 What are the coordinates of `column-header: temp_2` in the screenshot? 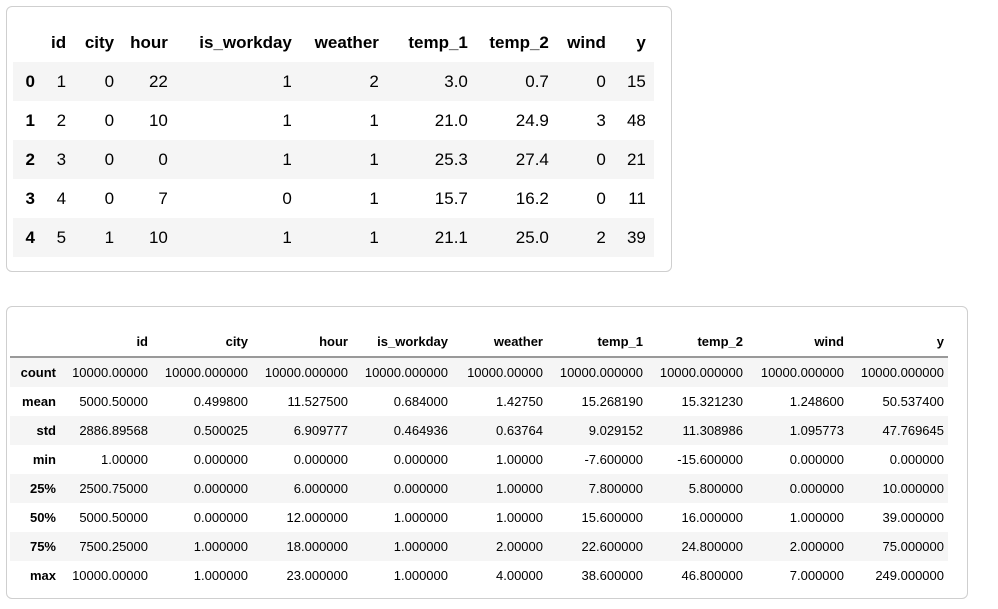 It's located at (519, 42).